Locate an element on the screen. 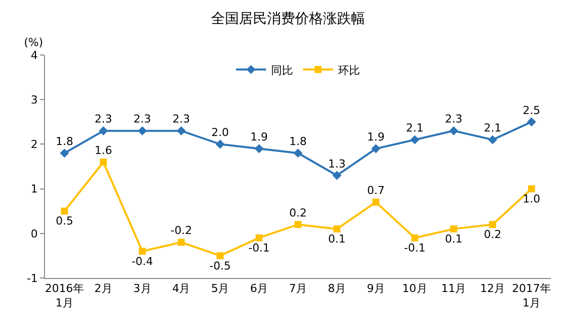  data-label: 2.0 is located at coordinates (220, 133).